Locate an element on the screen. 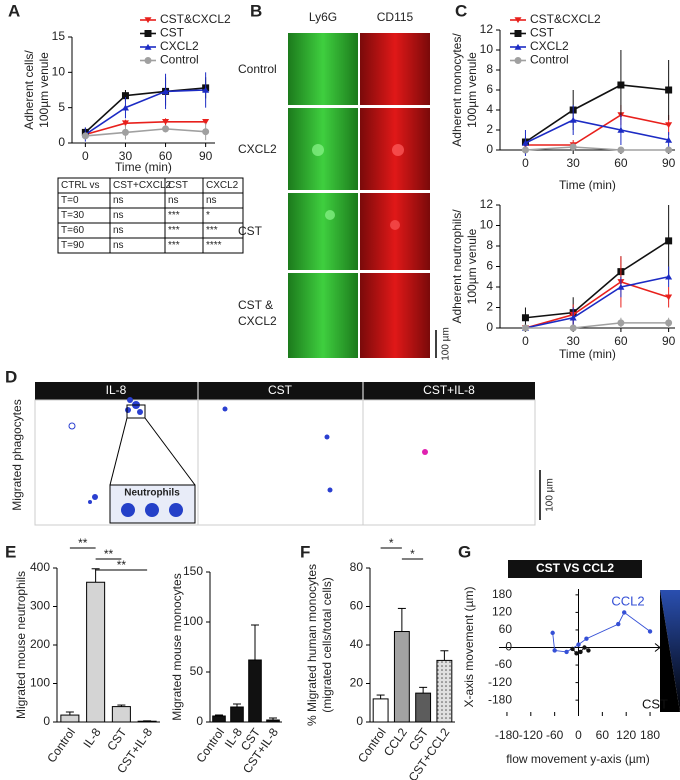  y-tick-label: 6 is located at coordinates (489, 266).